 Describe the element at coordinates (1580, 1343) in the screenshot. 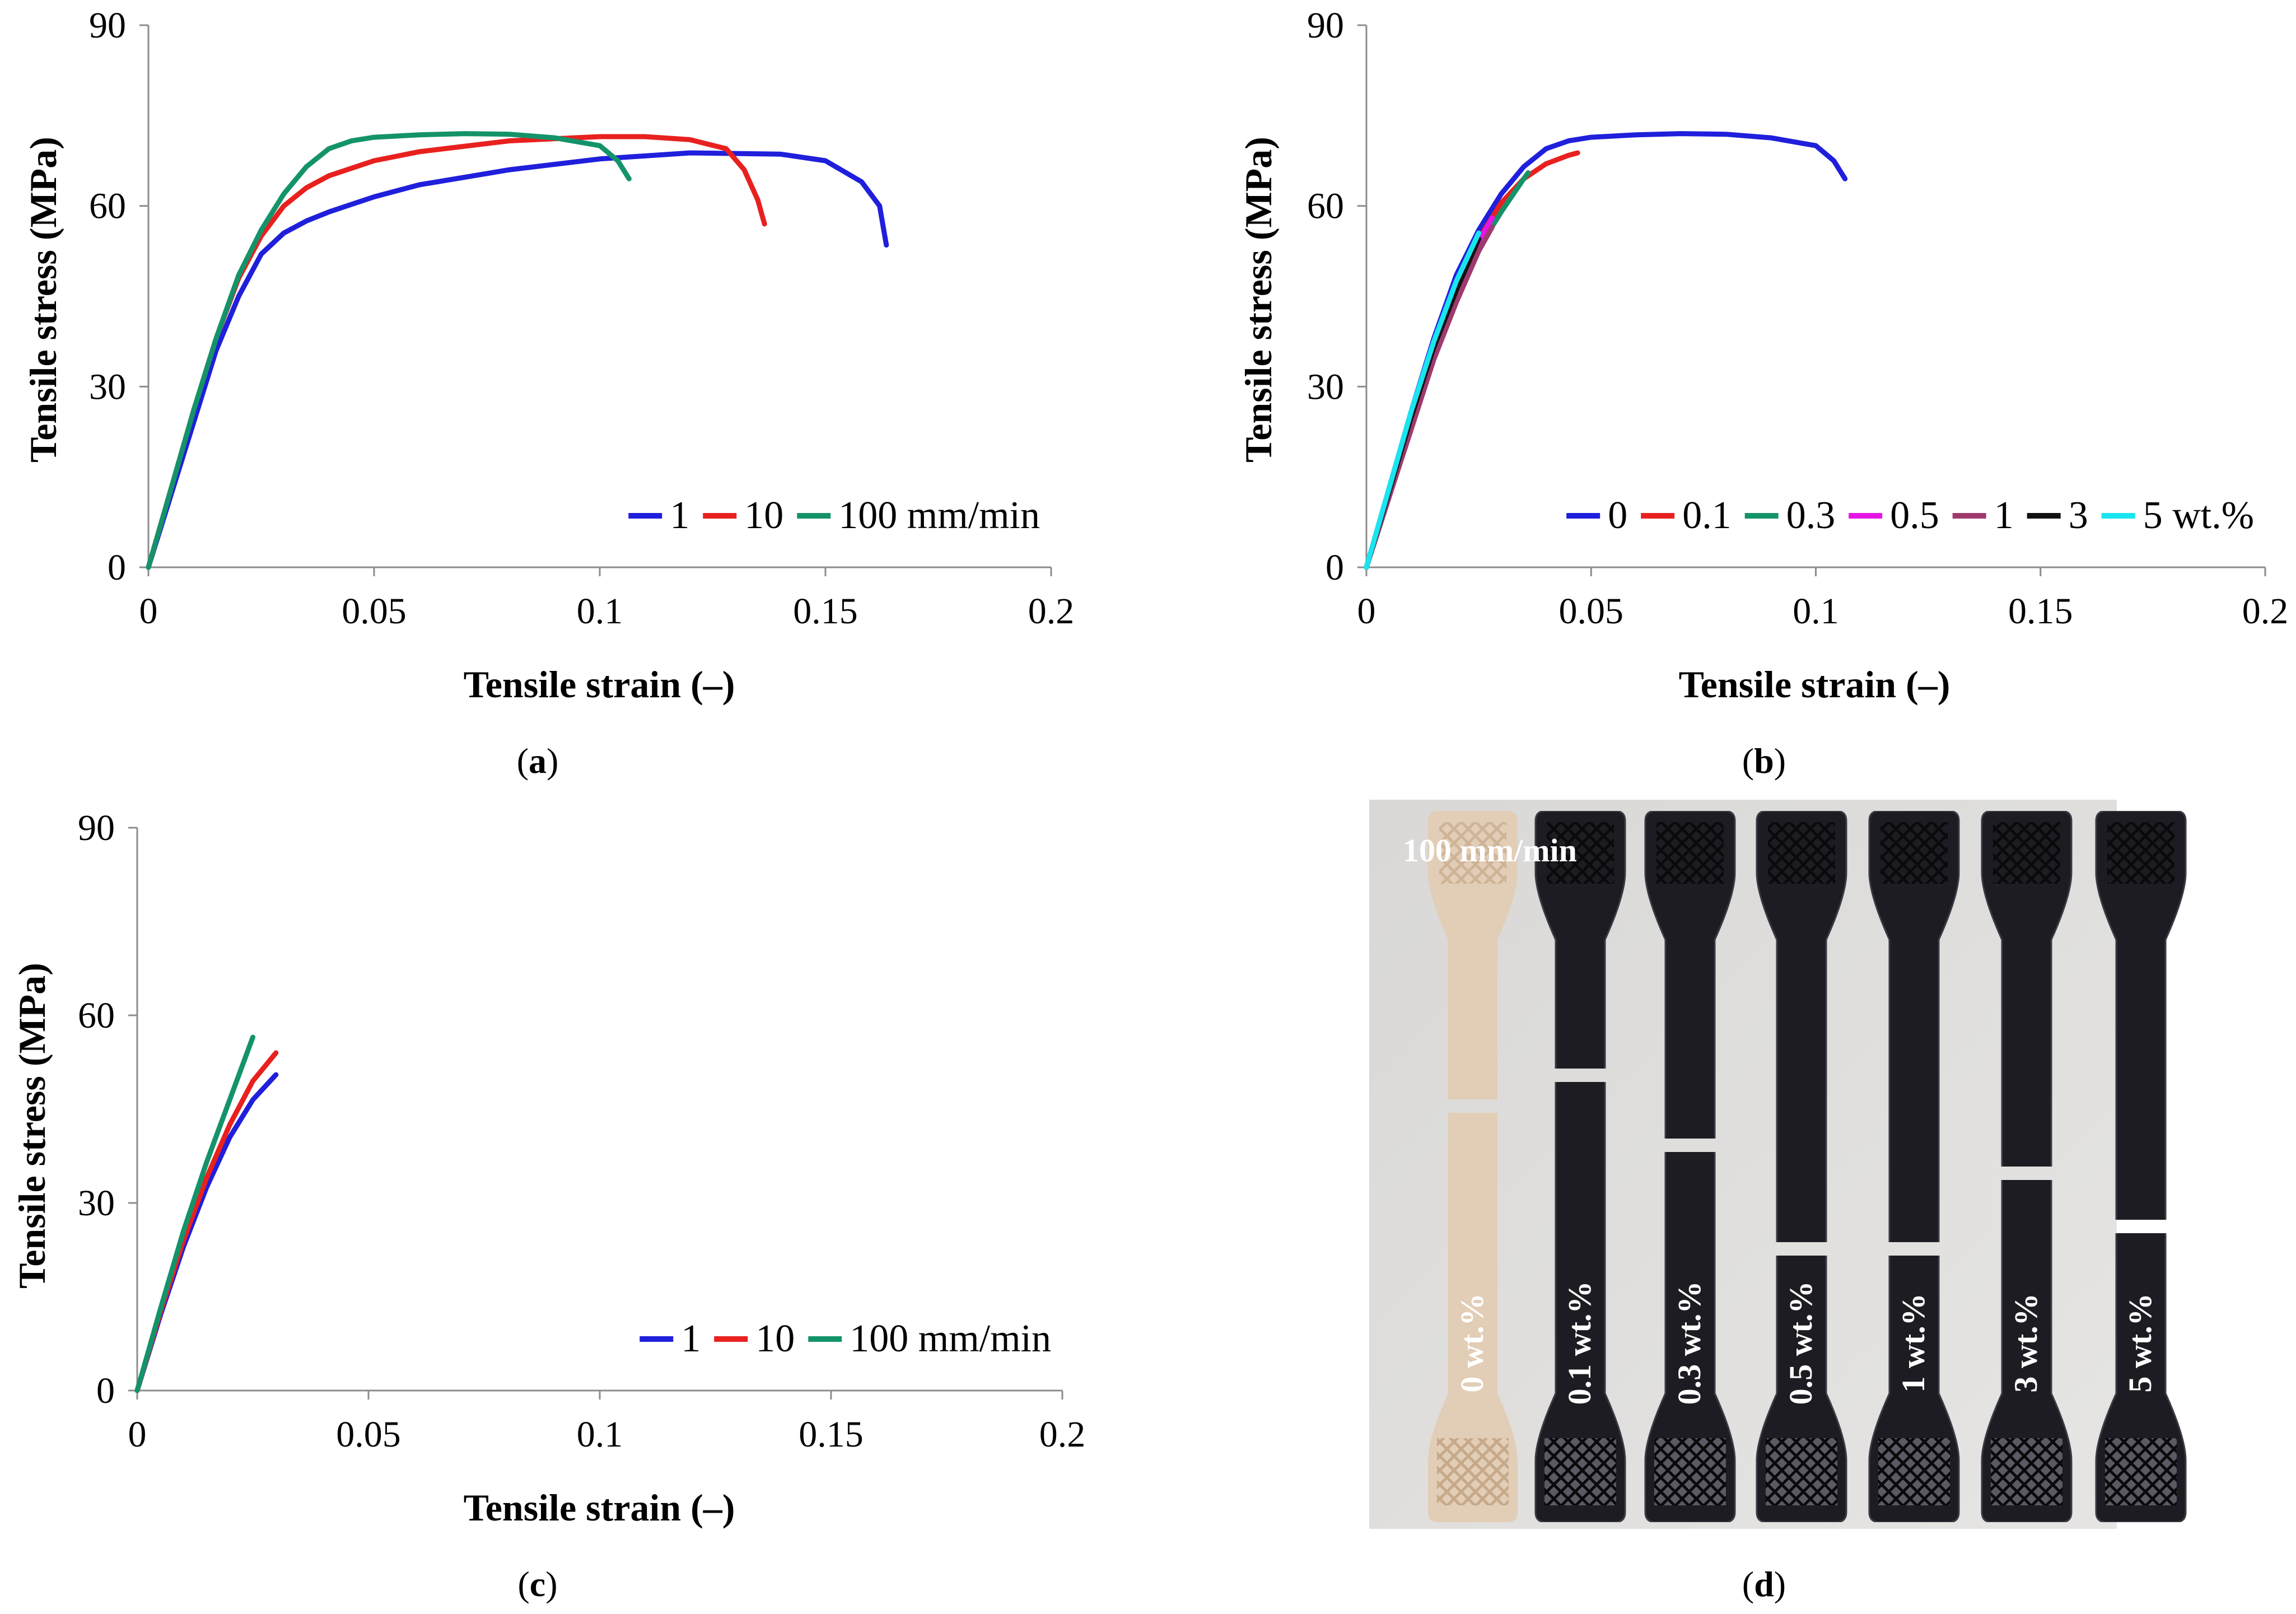

I see `specimen-label: 0.1 wt.%` at that location.